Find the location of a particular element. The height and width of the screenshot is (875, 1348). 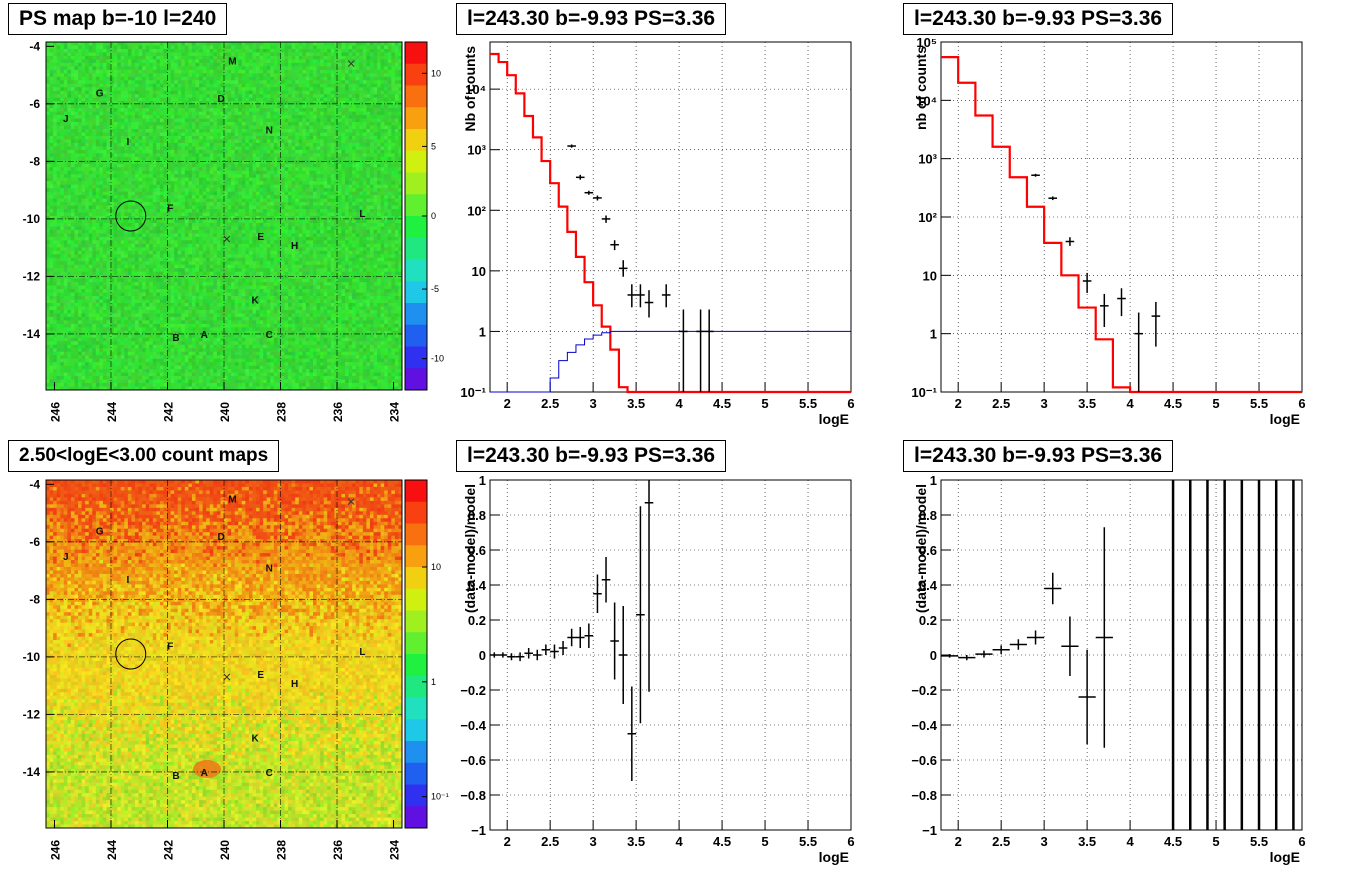

plot-grid is located at coordinates (1122, 217).